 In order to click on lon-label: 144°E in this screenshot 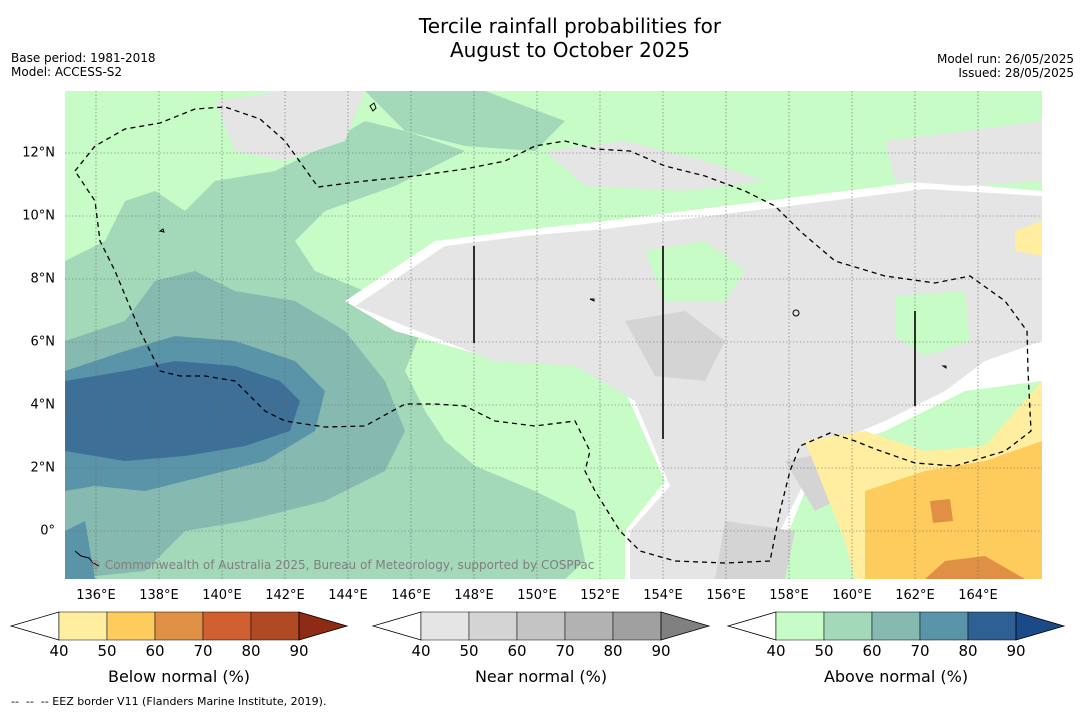, I will do `click(348, 595)`.